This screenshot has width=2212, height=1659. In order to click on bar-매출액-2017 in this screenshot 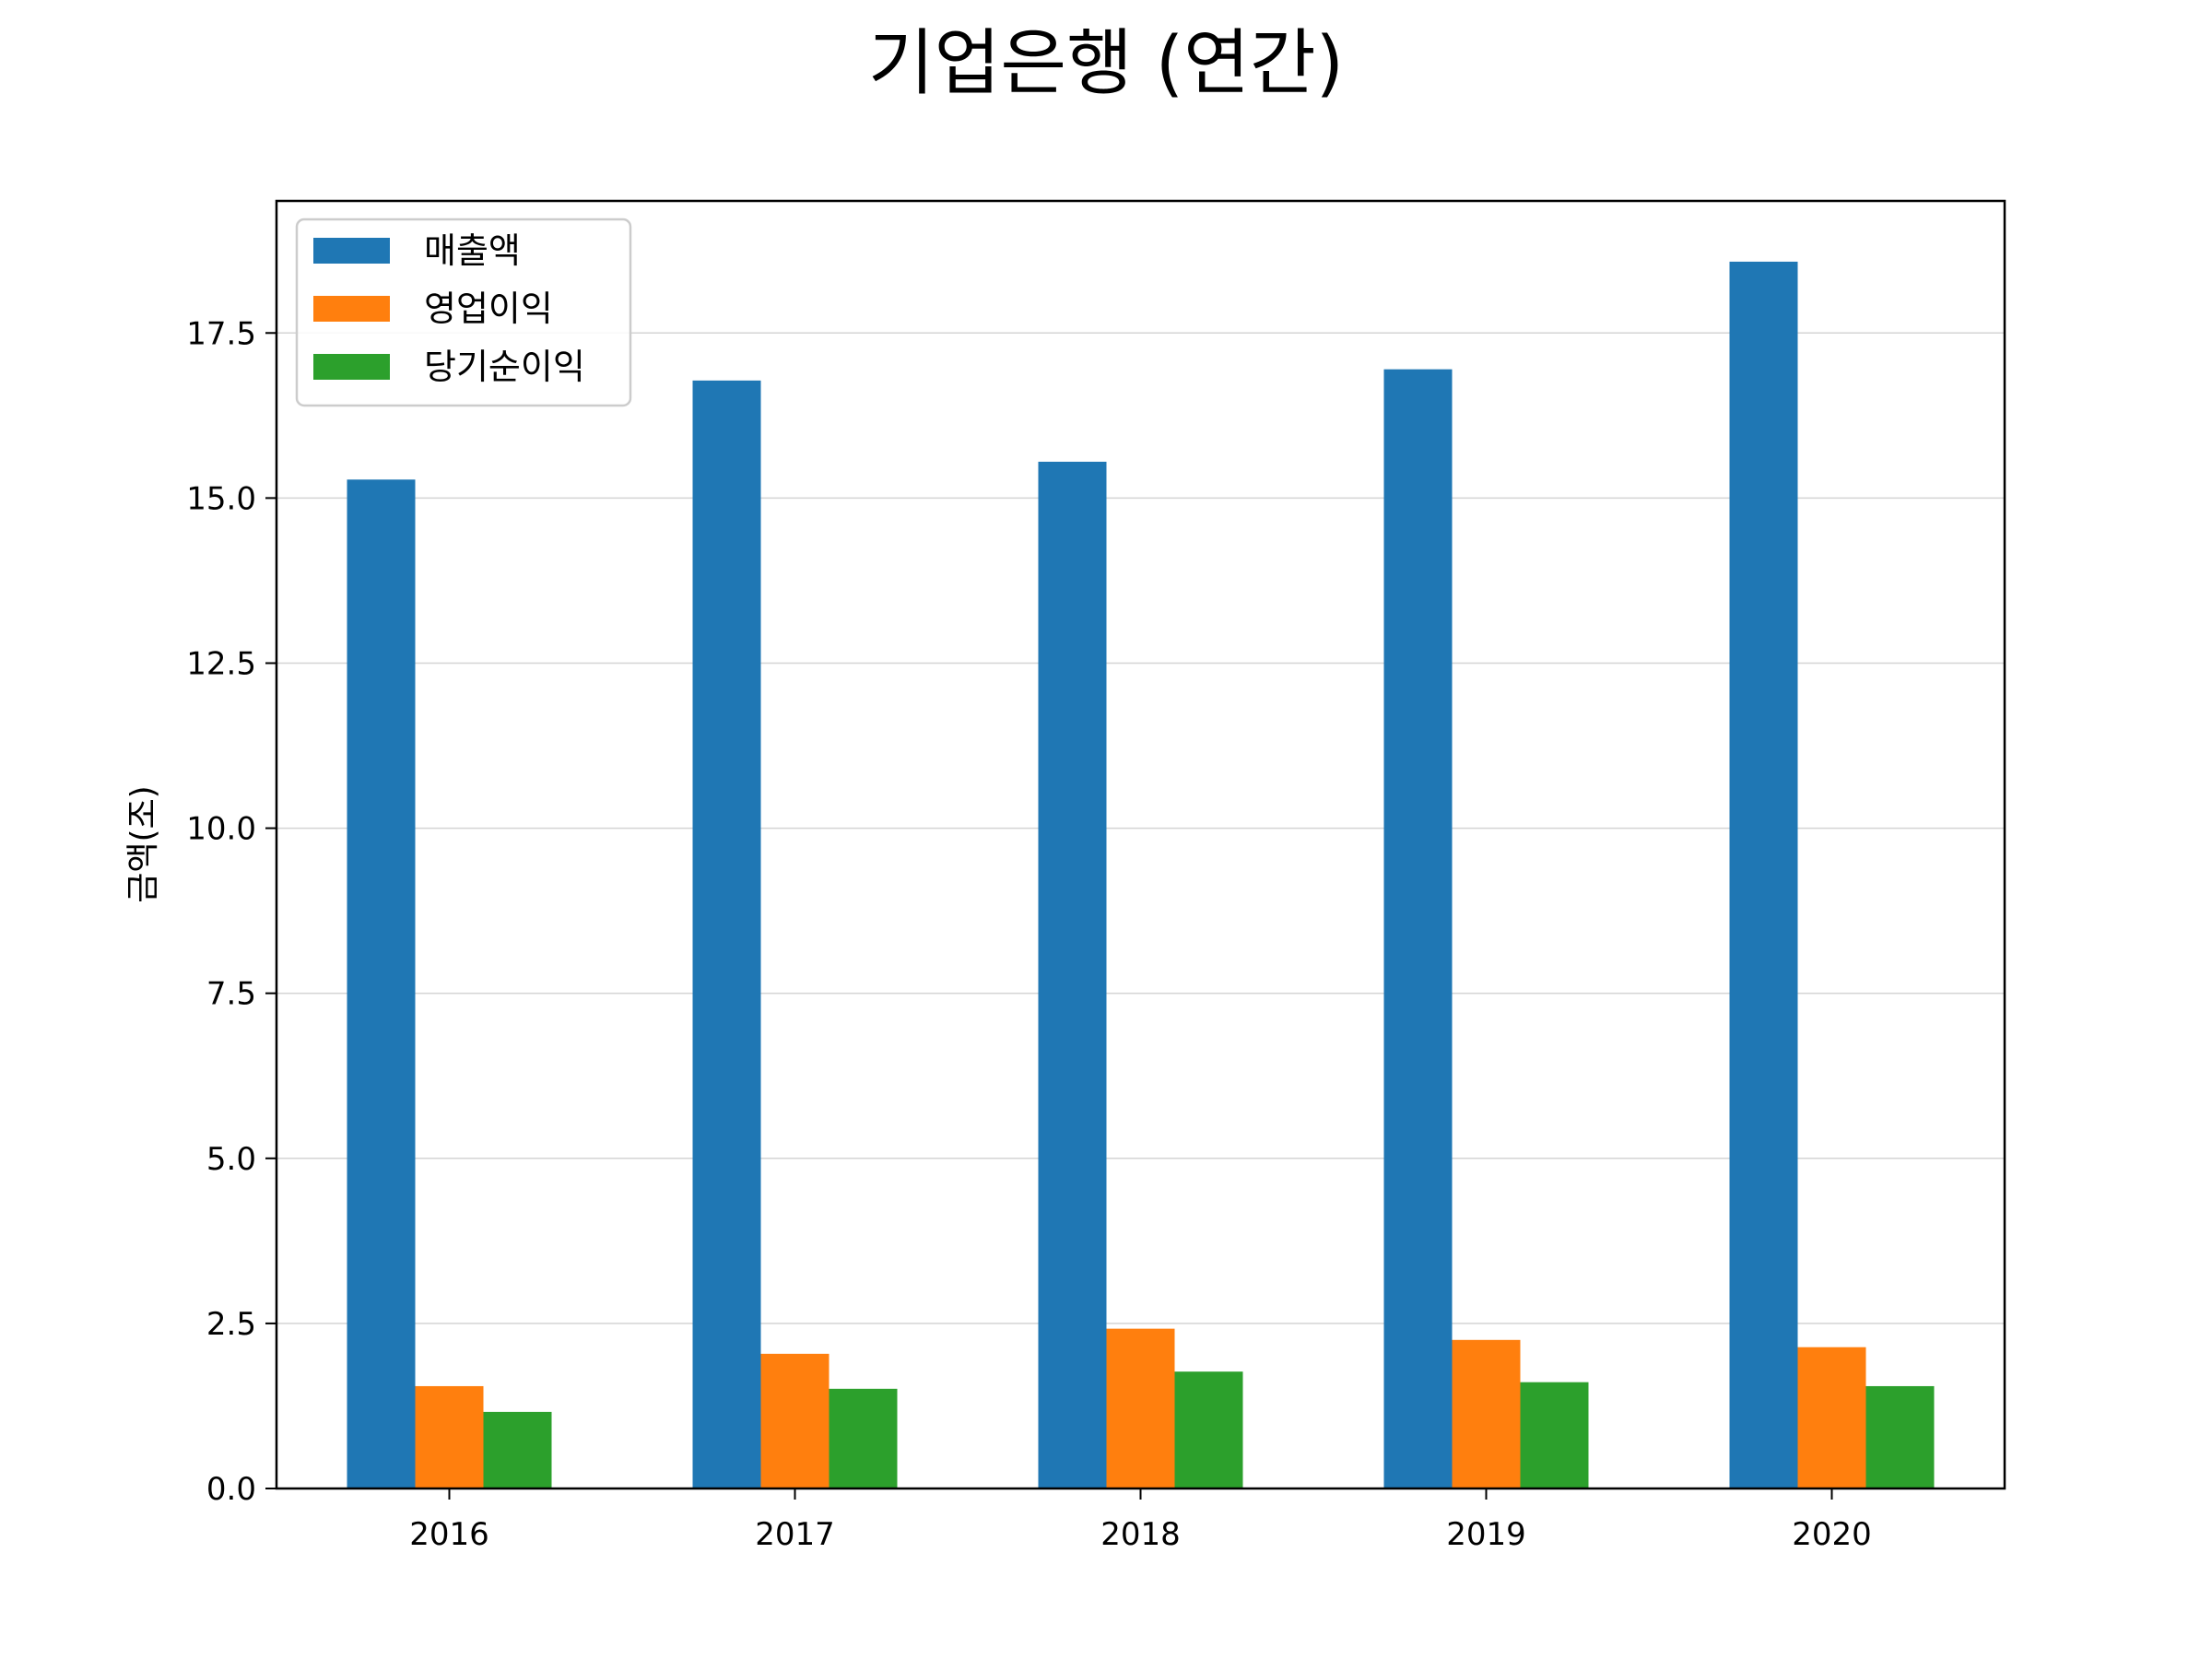, I will do `click(726, 934)`.